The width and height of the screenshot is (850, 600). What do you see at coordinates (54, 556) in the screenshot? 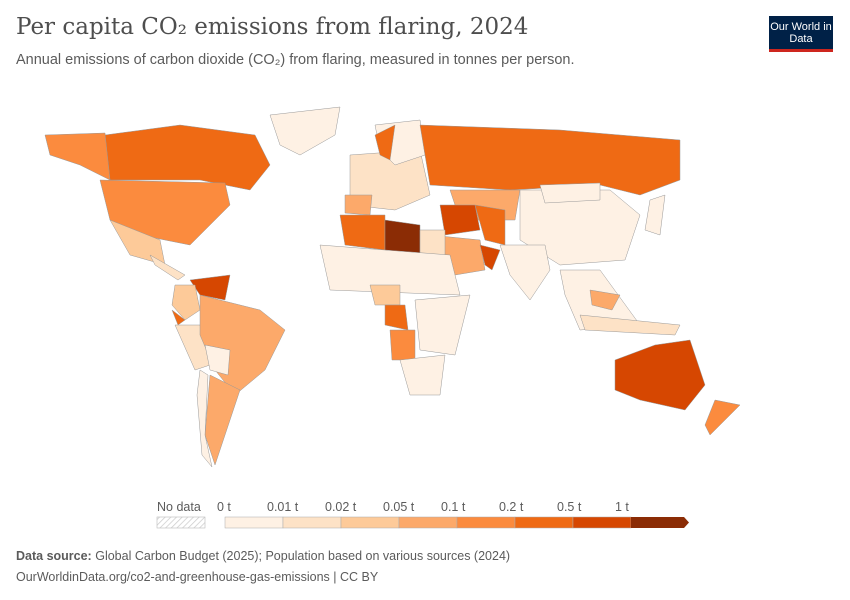
I see `source-label: Data source:` at bounding box center [54, 556].